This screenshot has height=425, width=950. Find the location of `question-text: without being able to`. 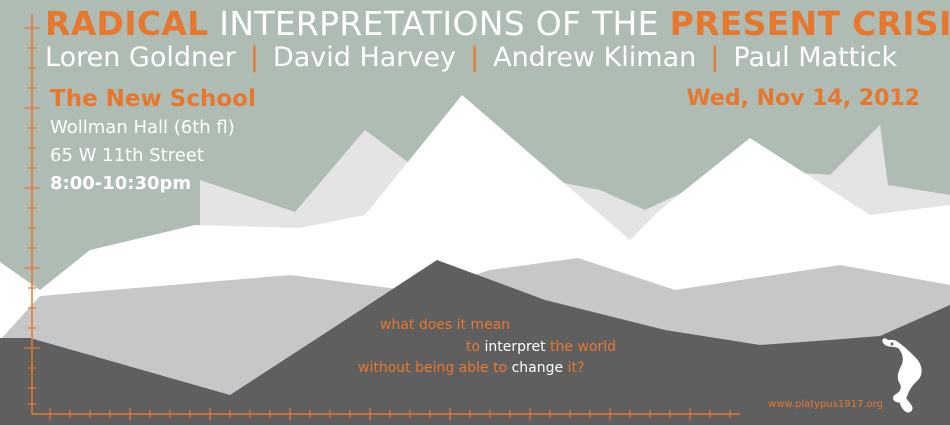

question-text: without being able to is located at coordinates (435, 368).